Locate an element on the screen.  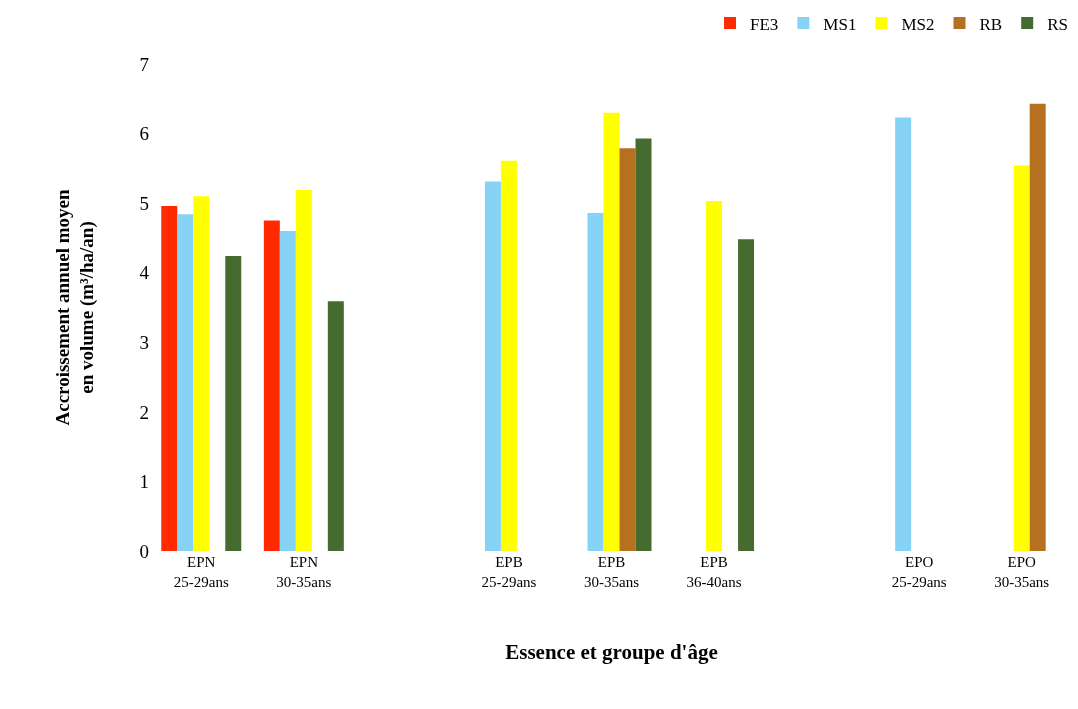
y-tick-label: 6 is located at coordinates (144, 134).